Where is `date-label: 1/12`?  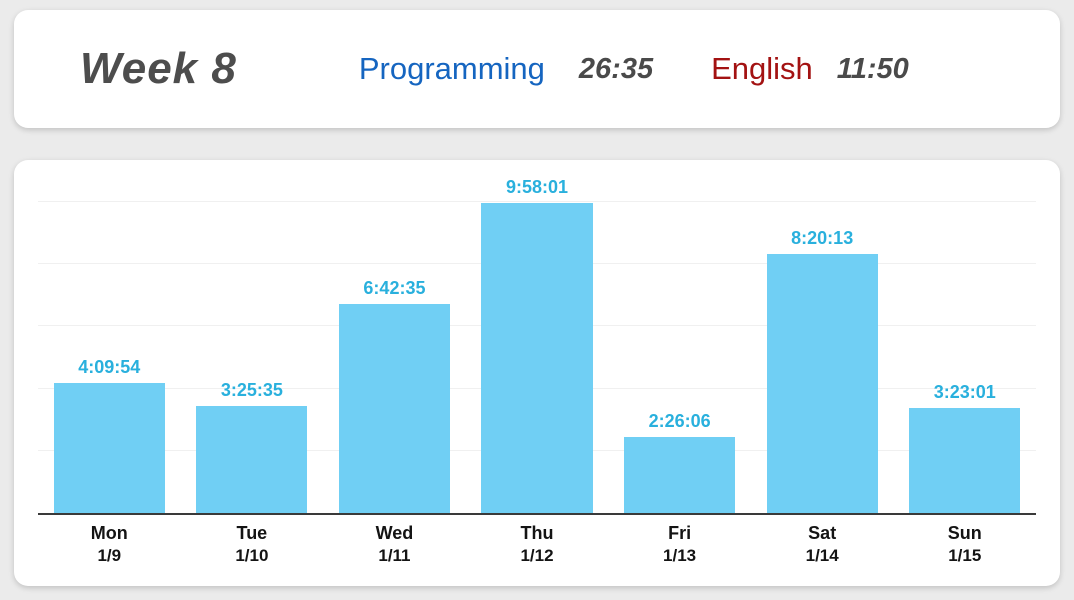
date-label: 1/12 is located at coordinates (537, 556).